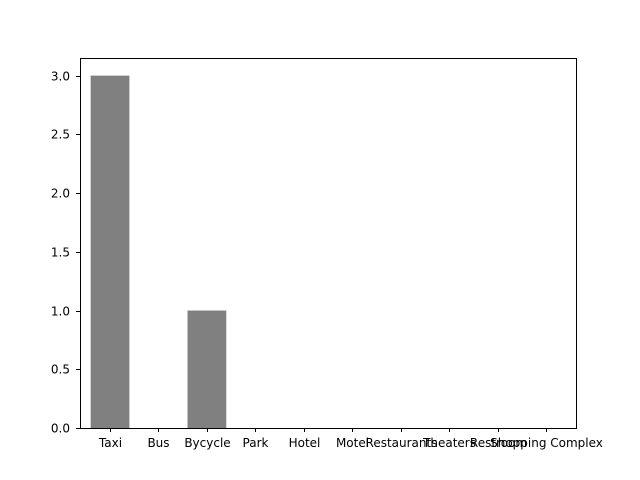 The image size is (640, 480). What do you see at coordinates (60, 429) in the screenshot?
I see `y-tick-label: 0.0` at bounding box center [60, 429].